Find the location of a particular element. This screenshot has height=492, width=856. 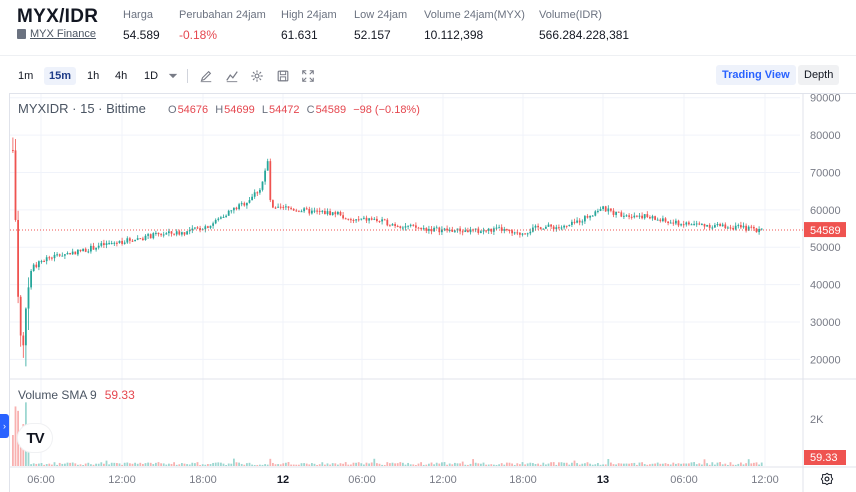

save-icon is located at coordinates (283, 76).